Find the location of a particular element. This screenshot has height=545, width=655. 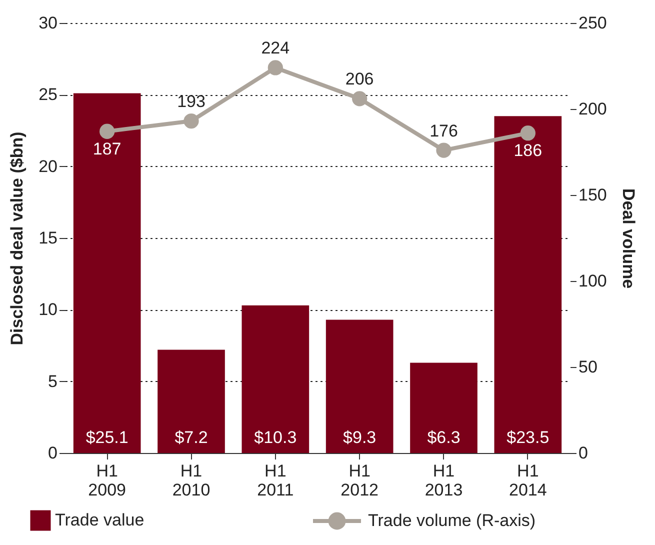

y-tick-label: 10 is located at coordinates (48, 310).